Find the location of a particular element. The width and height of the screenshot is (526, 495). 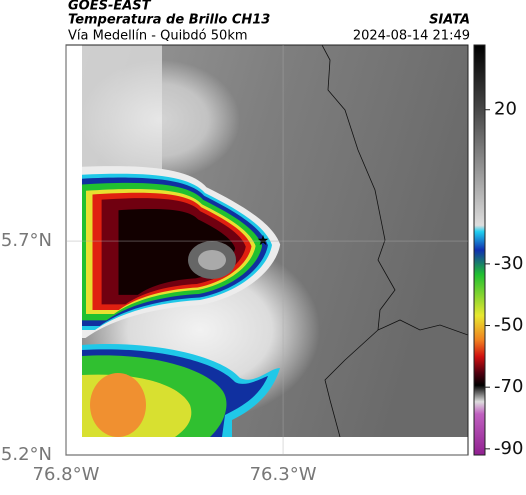

title: GOES-EAST is located at coordinates (110, 7).